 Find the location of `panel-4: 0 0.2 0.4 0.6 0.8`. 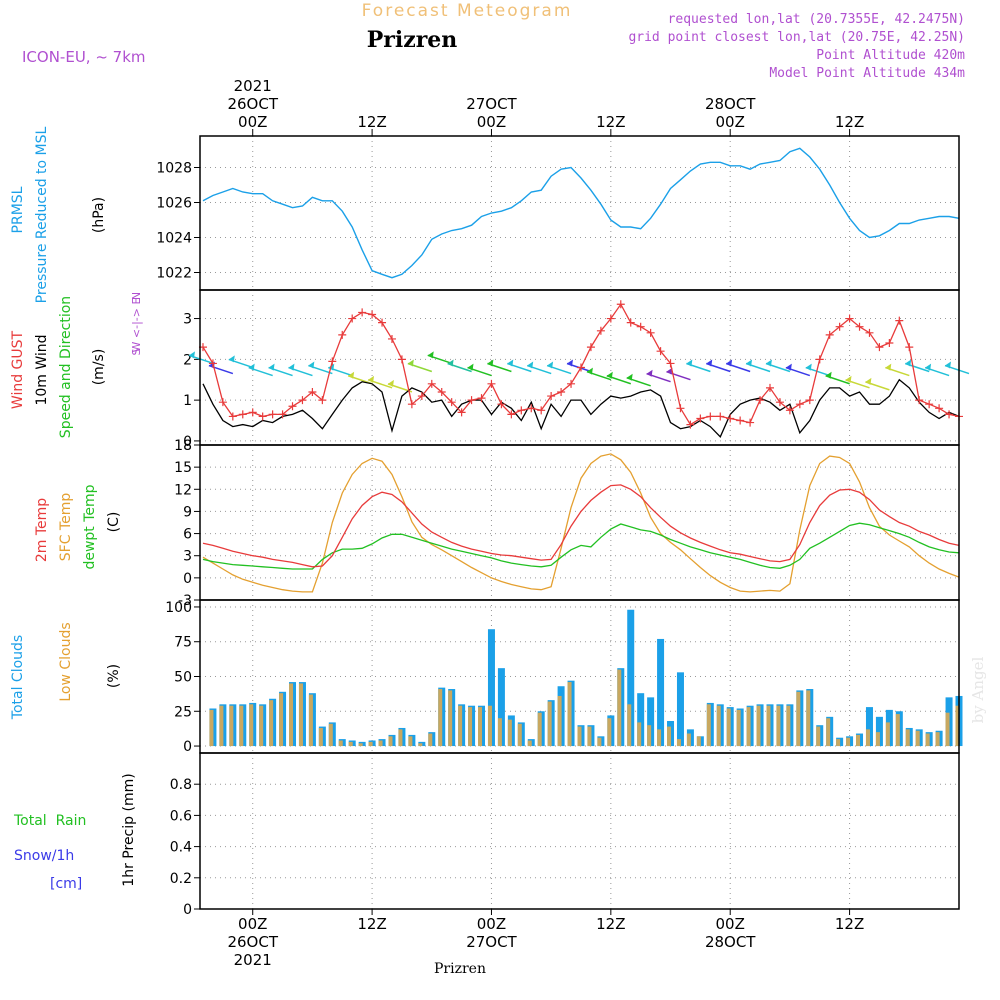

panel-4: 0 0.2 0.4 0.6 0.8 is located at coordinates (565, 835).